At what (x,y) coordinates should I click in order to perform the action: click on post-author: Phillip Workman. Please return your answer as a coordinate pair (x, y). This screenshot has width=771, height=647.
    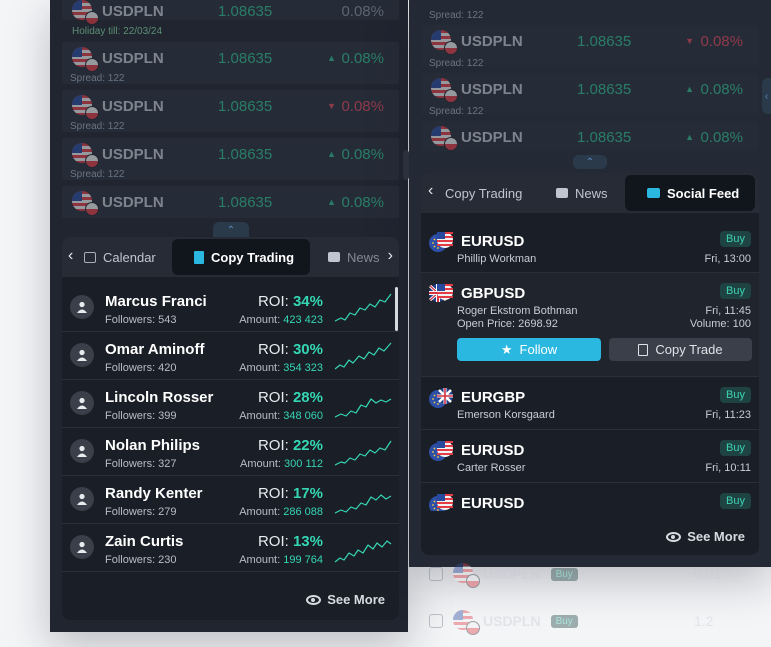
    Looking at the image, I should click on (497, 259).